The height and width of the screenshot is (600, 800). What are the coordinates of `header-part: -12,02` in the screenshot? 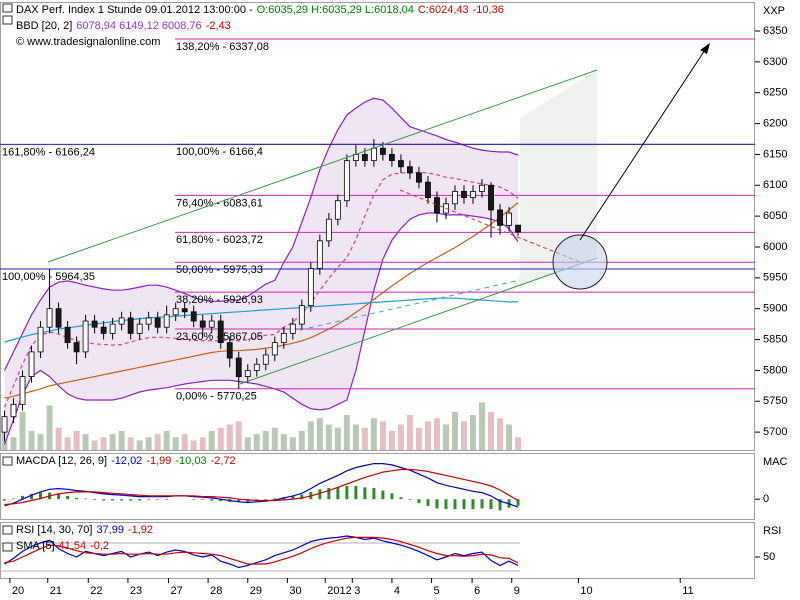 It's located at (126, 461).